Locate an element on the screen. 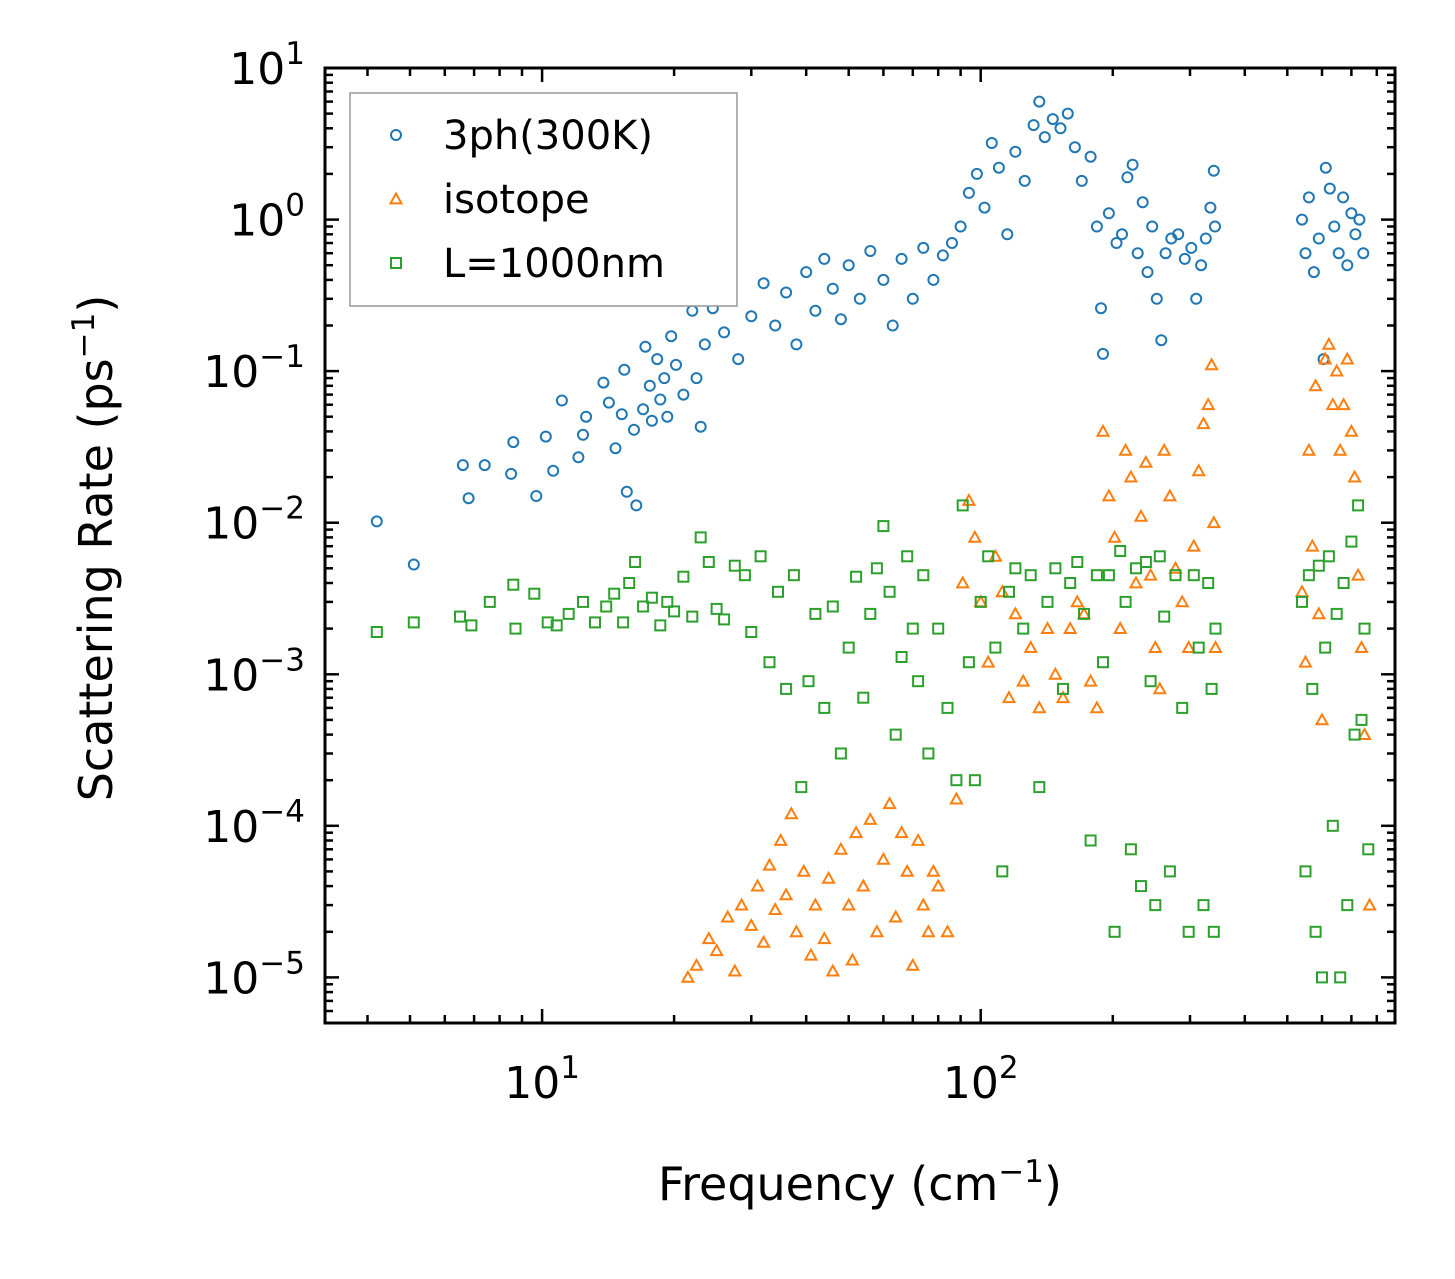 The width and height of the screenshot is (1455, 1279). x-axis-title: Frequency (cm−1) is located at coordinates (860, 1182).